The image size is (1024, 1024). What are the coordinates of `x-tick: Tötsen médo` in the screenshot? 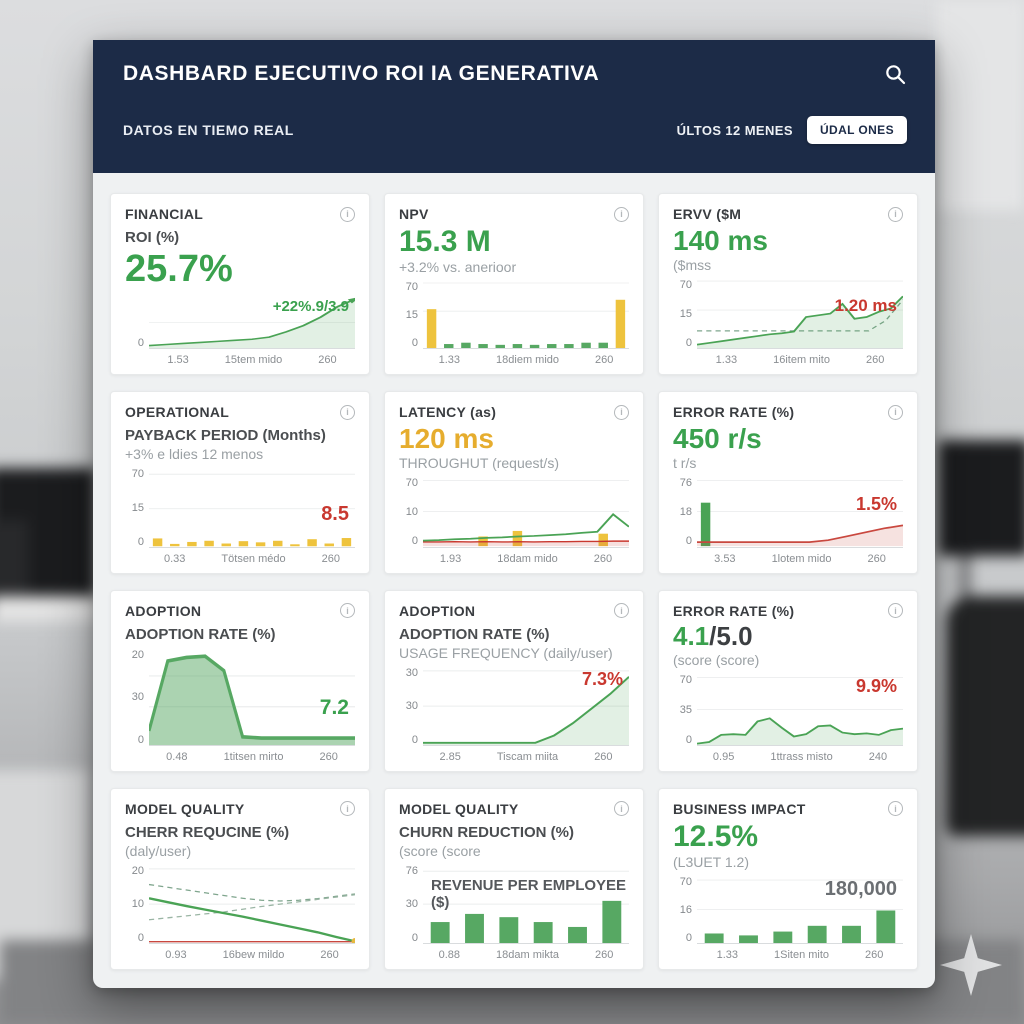 It's located at (253, 558).